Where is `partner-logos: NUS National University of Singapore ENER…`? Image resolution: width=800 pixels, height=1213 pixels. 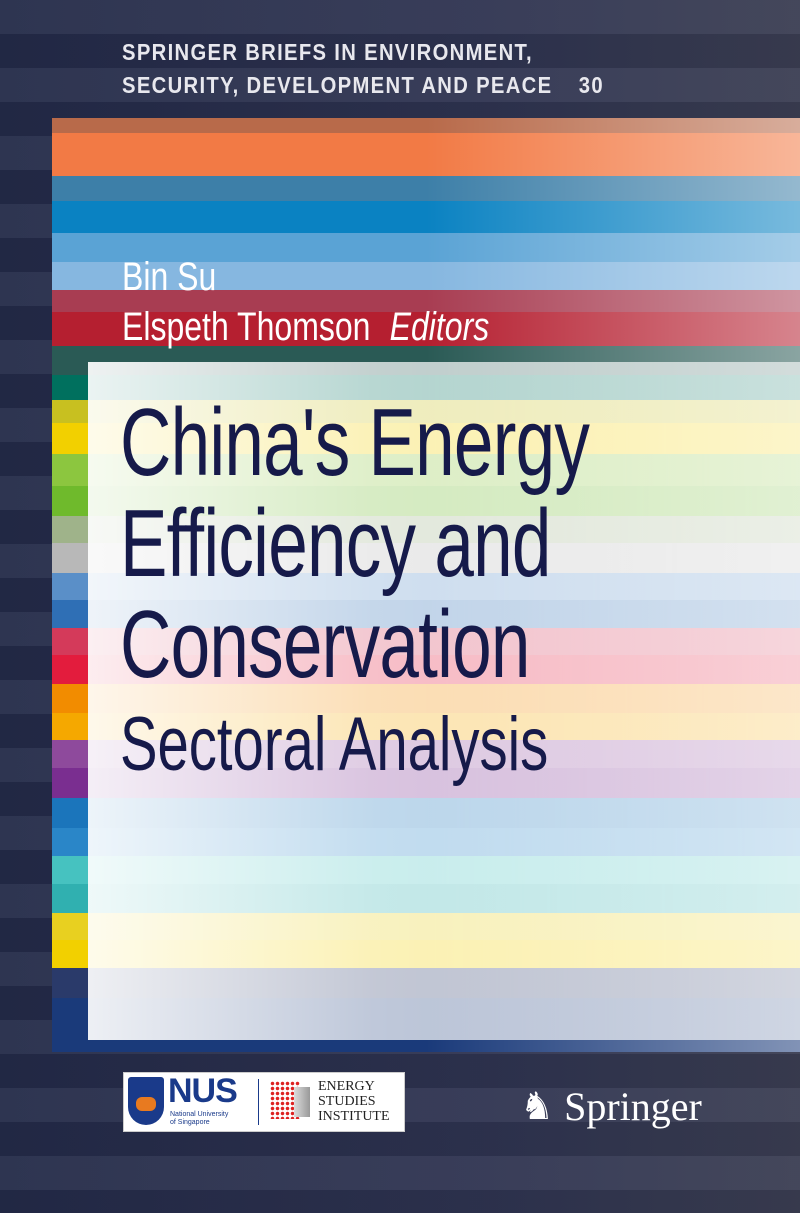 partner-logos: NUS National University of Singapore ENER… is located at coordinates (264, 1102).